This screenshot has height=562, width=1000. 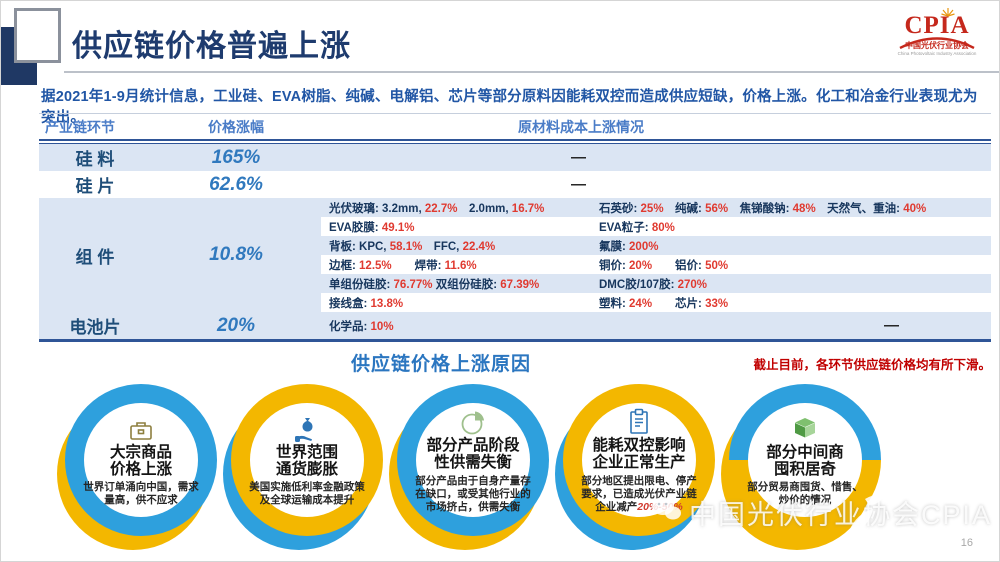 I want to click on logo-arc, so click(x=937, y=43).